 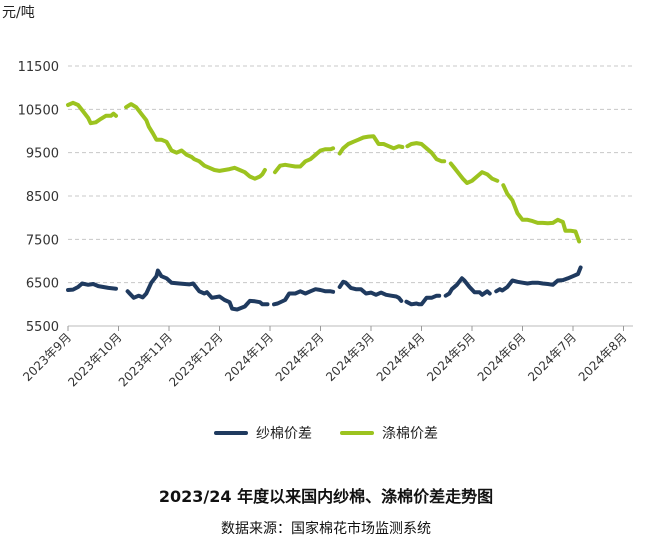 I want to click on x-tick-label: 2024年2月, so click(x=300, y=357).